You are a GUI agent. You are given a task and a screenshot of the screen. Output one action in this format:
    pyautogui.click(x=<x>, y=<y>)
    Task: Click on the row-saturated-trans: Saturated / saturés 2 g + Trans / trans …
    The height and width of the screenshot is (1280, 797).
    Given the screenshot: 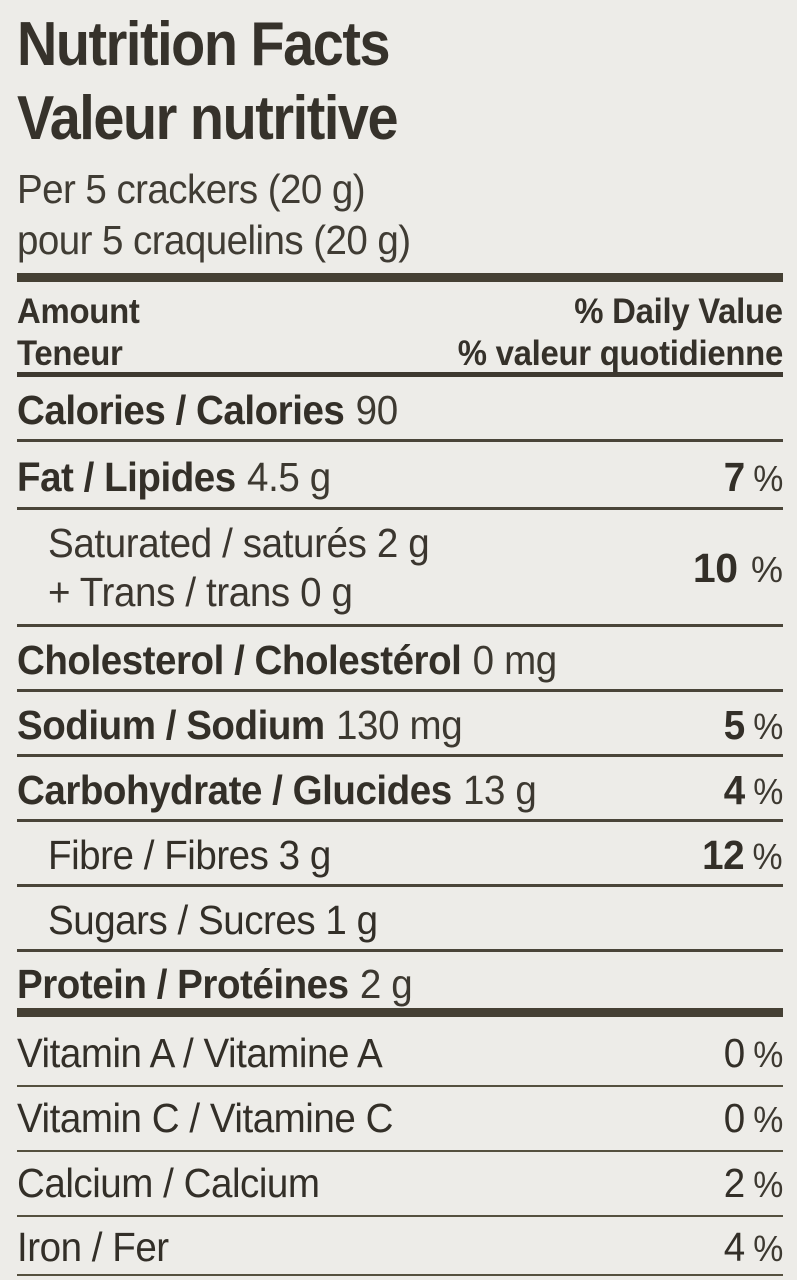 What is the action you would take?
    pyautogui.click(x=400, y=568)
    